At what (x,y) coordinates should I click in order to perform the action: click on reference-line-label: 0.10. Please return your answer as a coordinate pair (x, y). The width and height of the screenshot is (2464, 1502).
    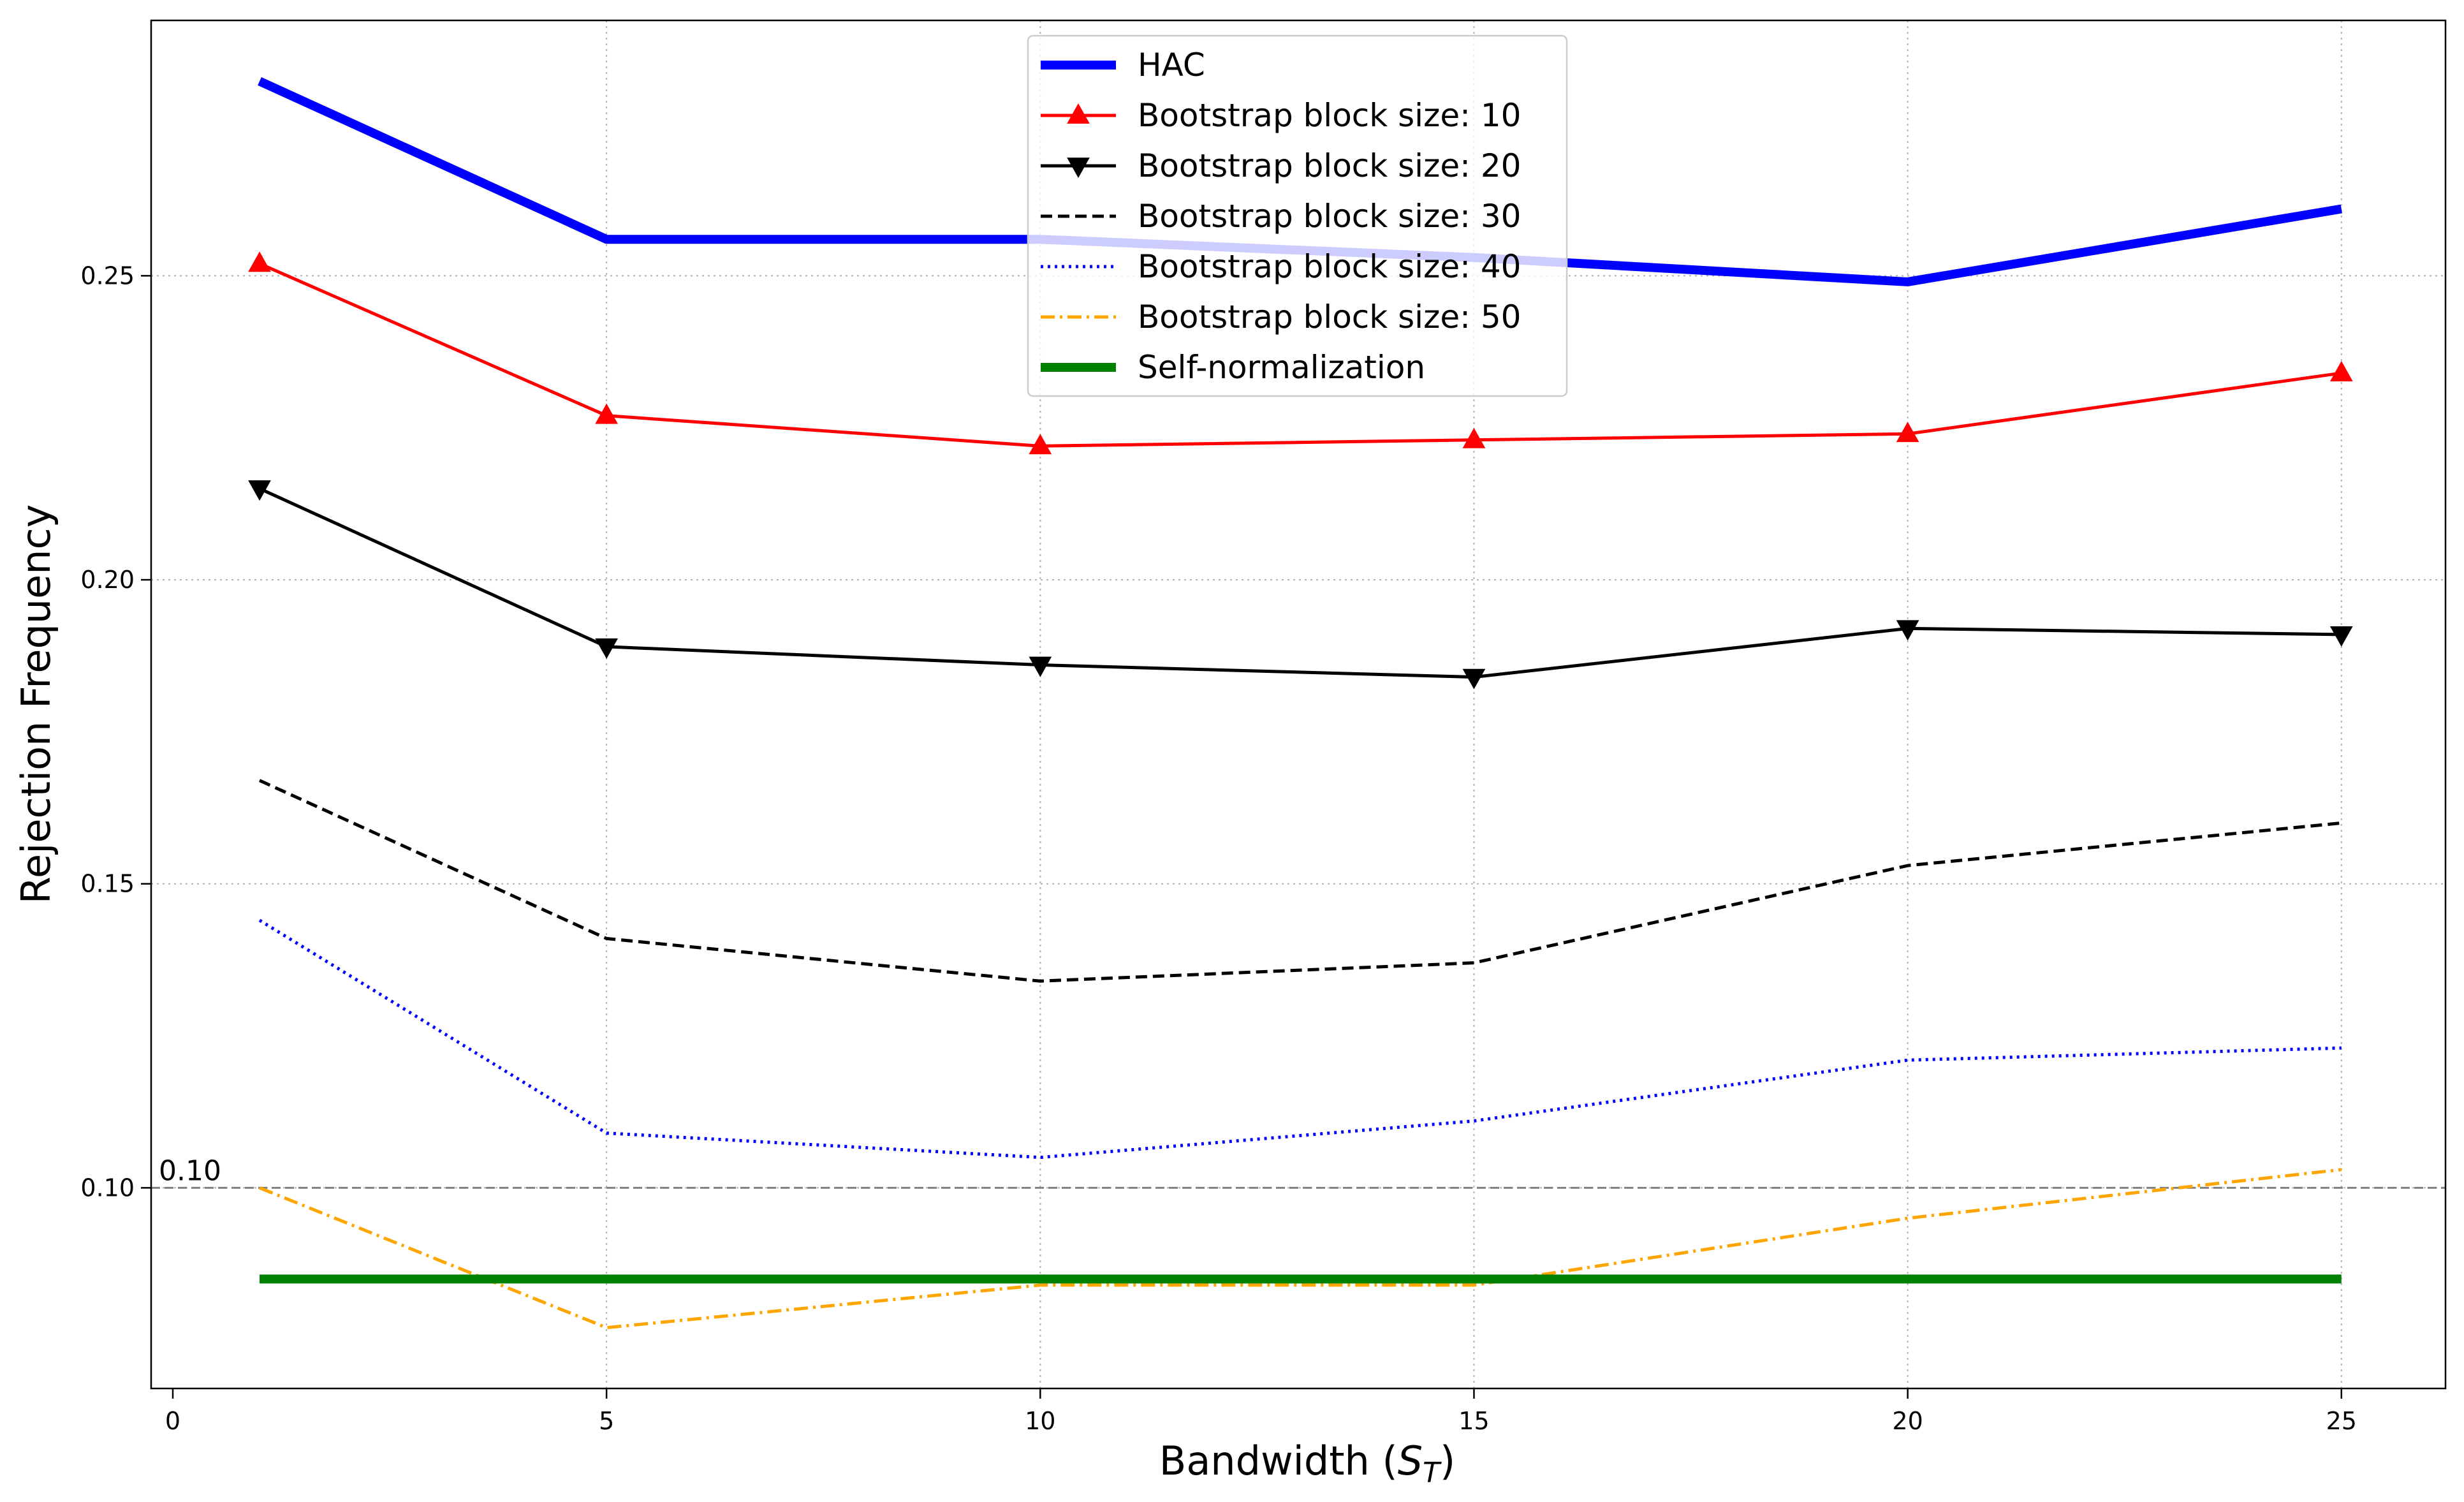
    Looking at the image, I should click on (190, 1170).